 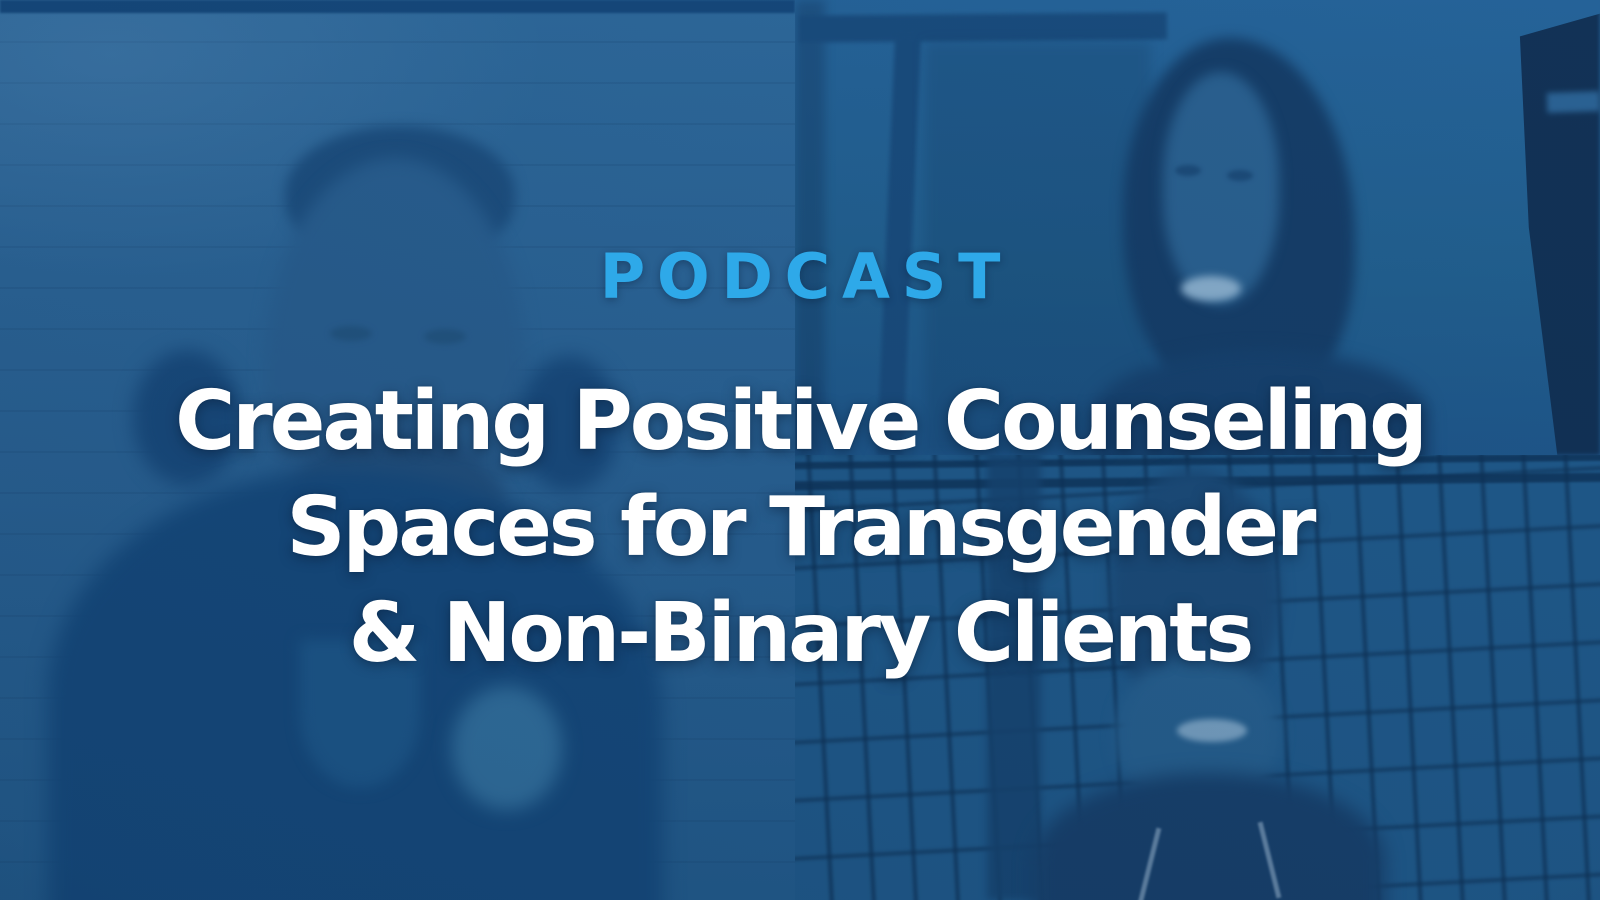 I want to click on guest1-smile, so click(x=1211, y=288).